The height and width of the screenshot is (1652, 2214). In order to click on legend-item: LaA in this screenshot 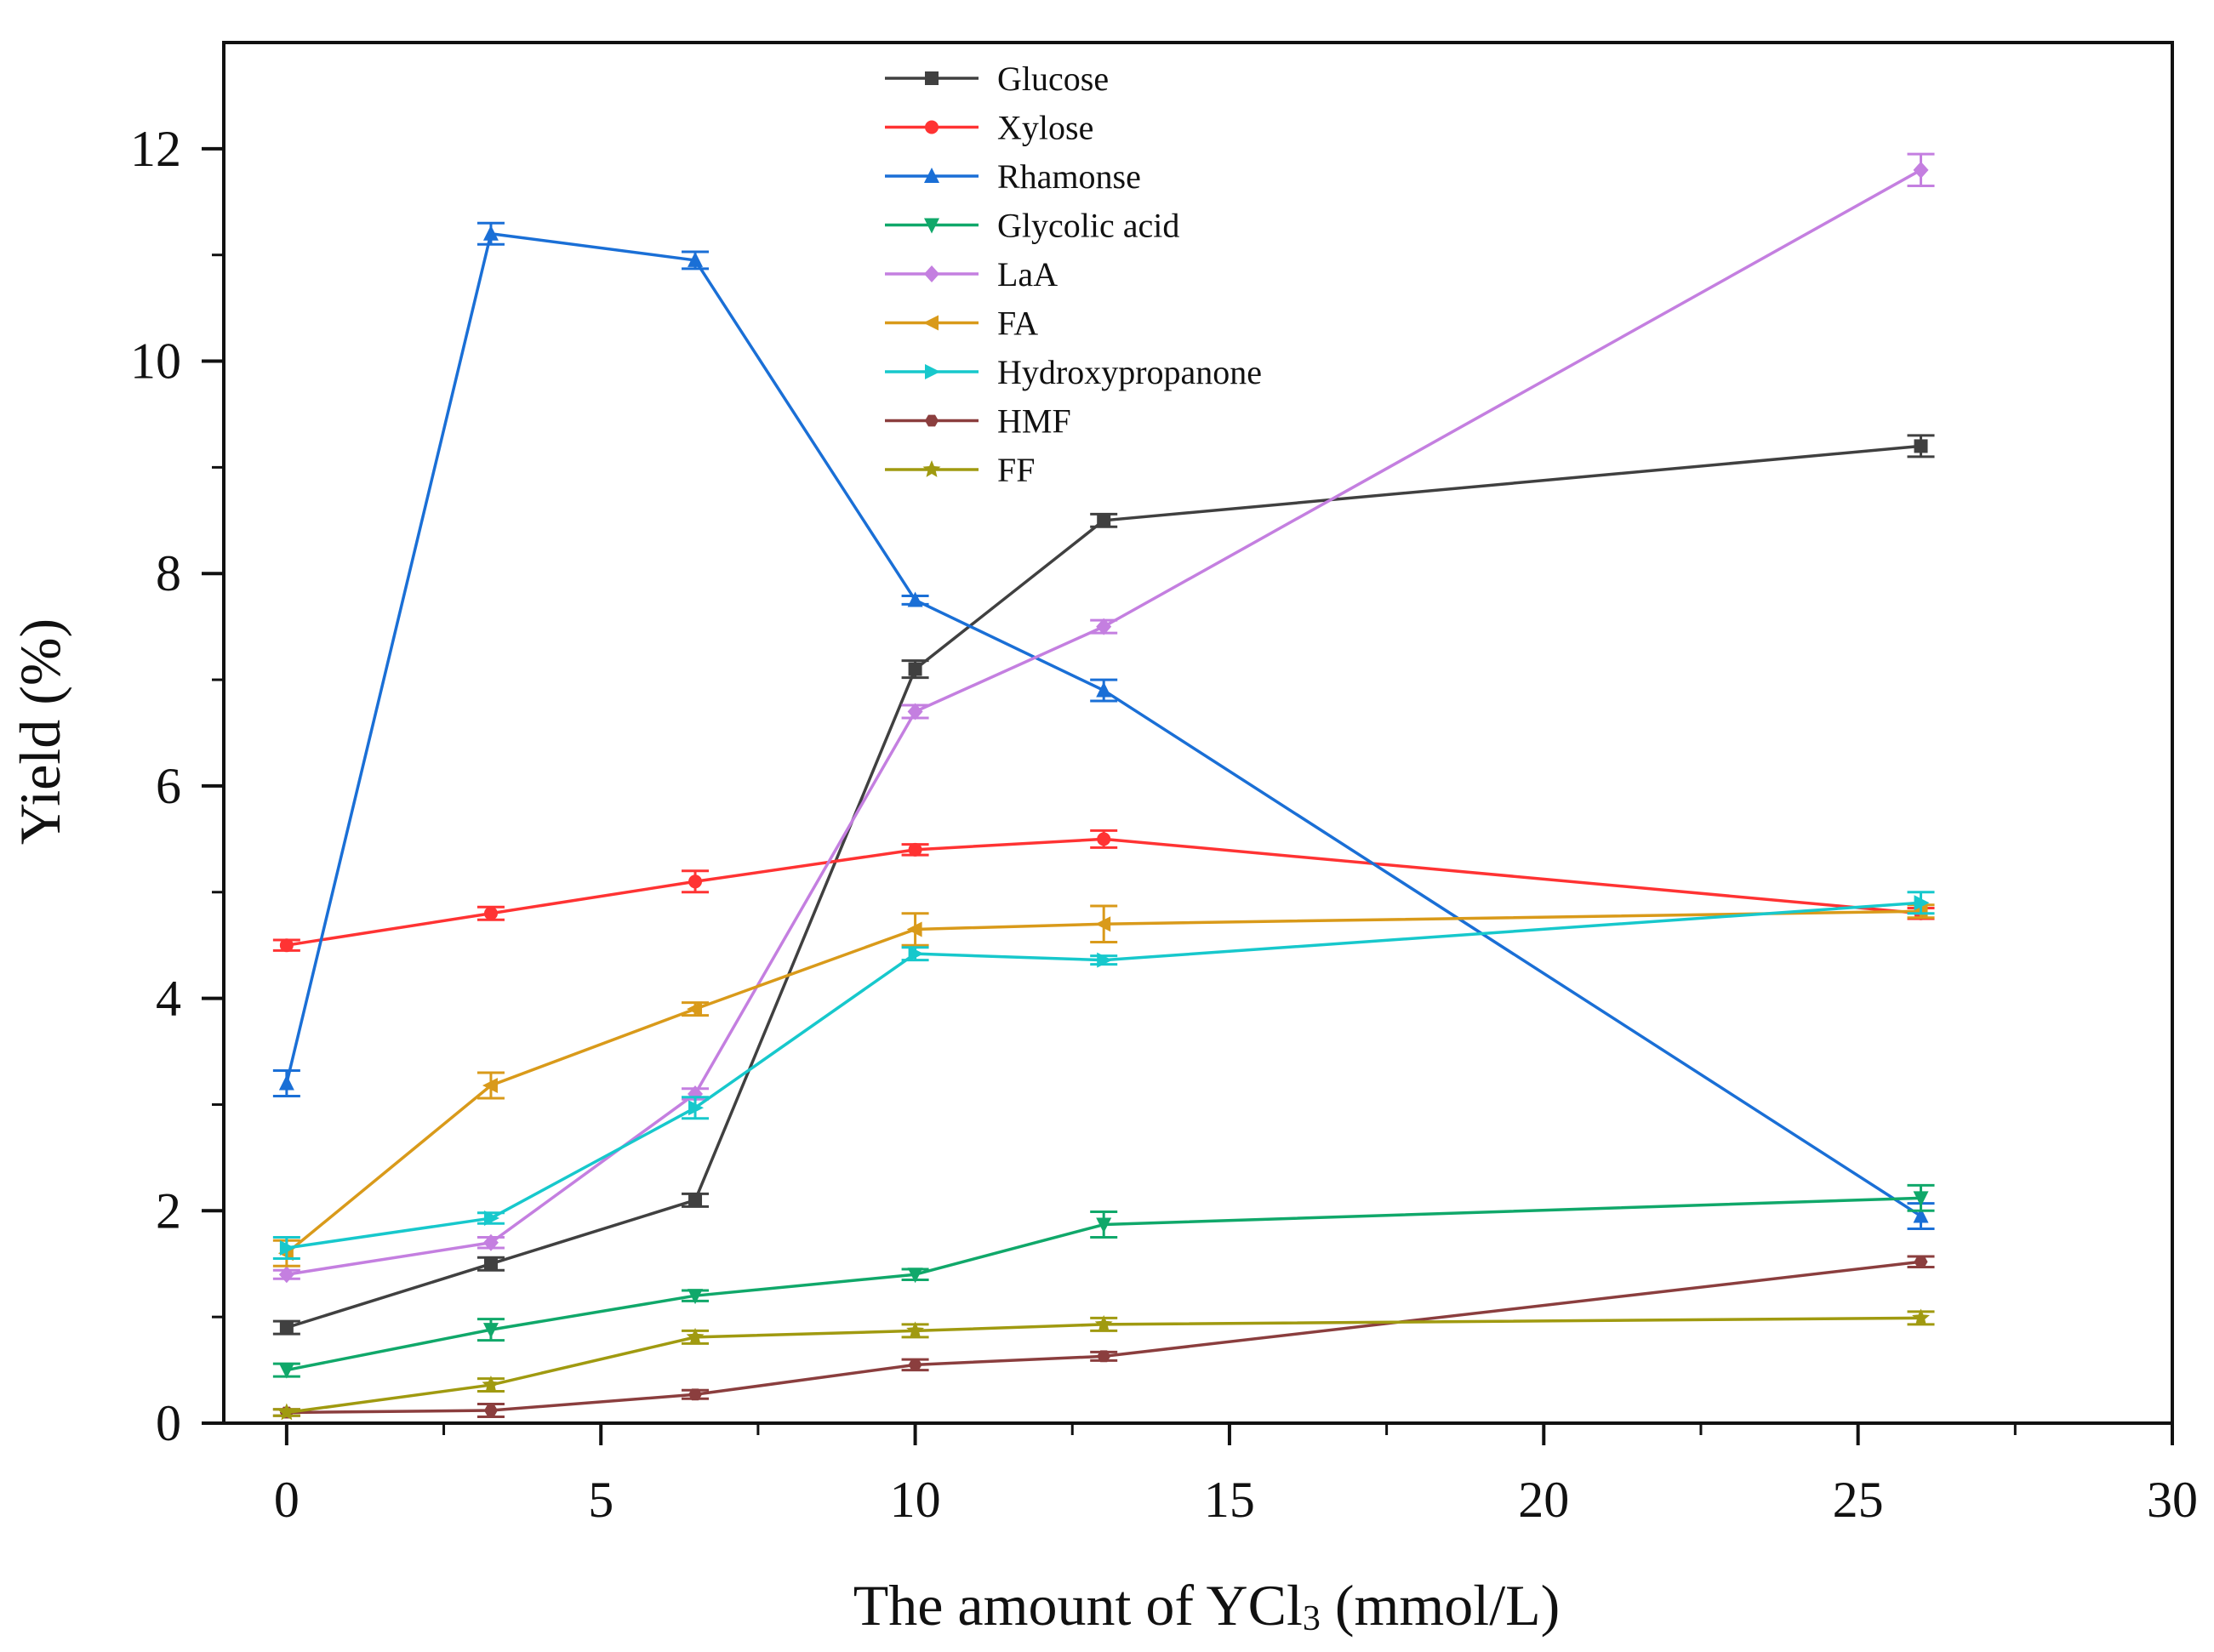, I will do `click(971, 274)`.